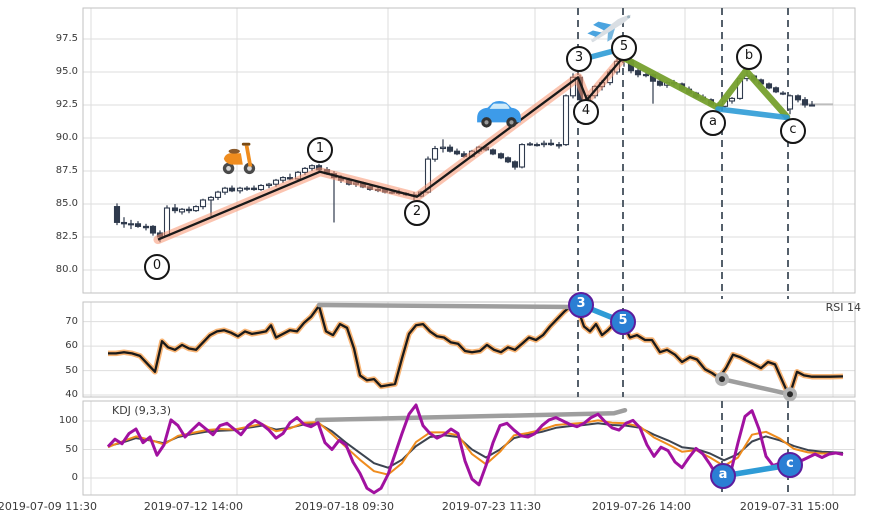  I want to click on kdj-ytick-label: 100, so click(68, 420).